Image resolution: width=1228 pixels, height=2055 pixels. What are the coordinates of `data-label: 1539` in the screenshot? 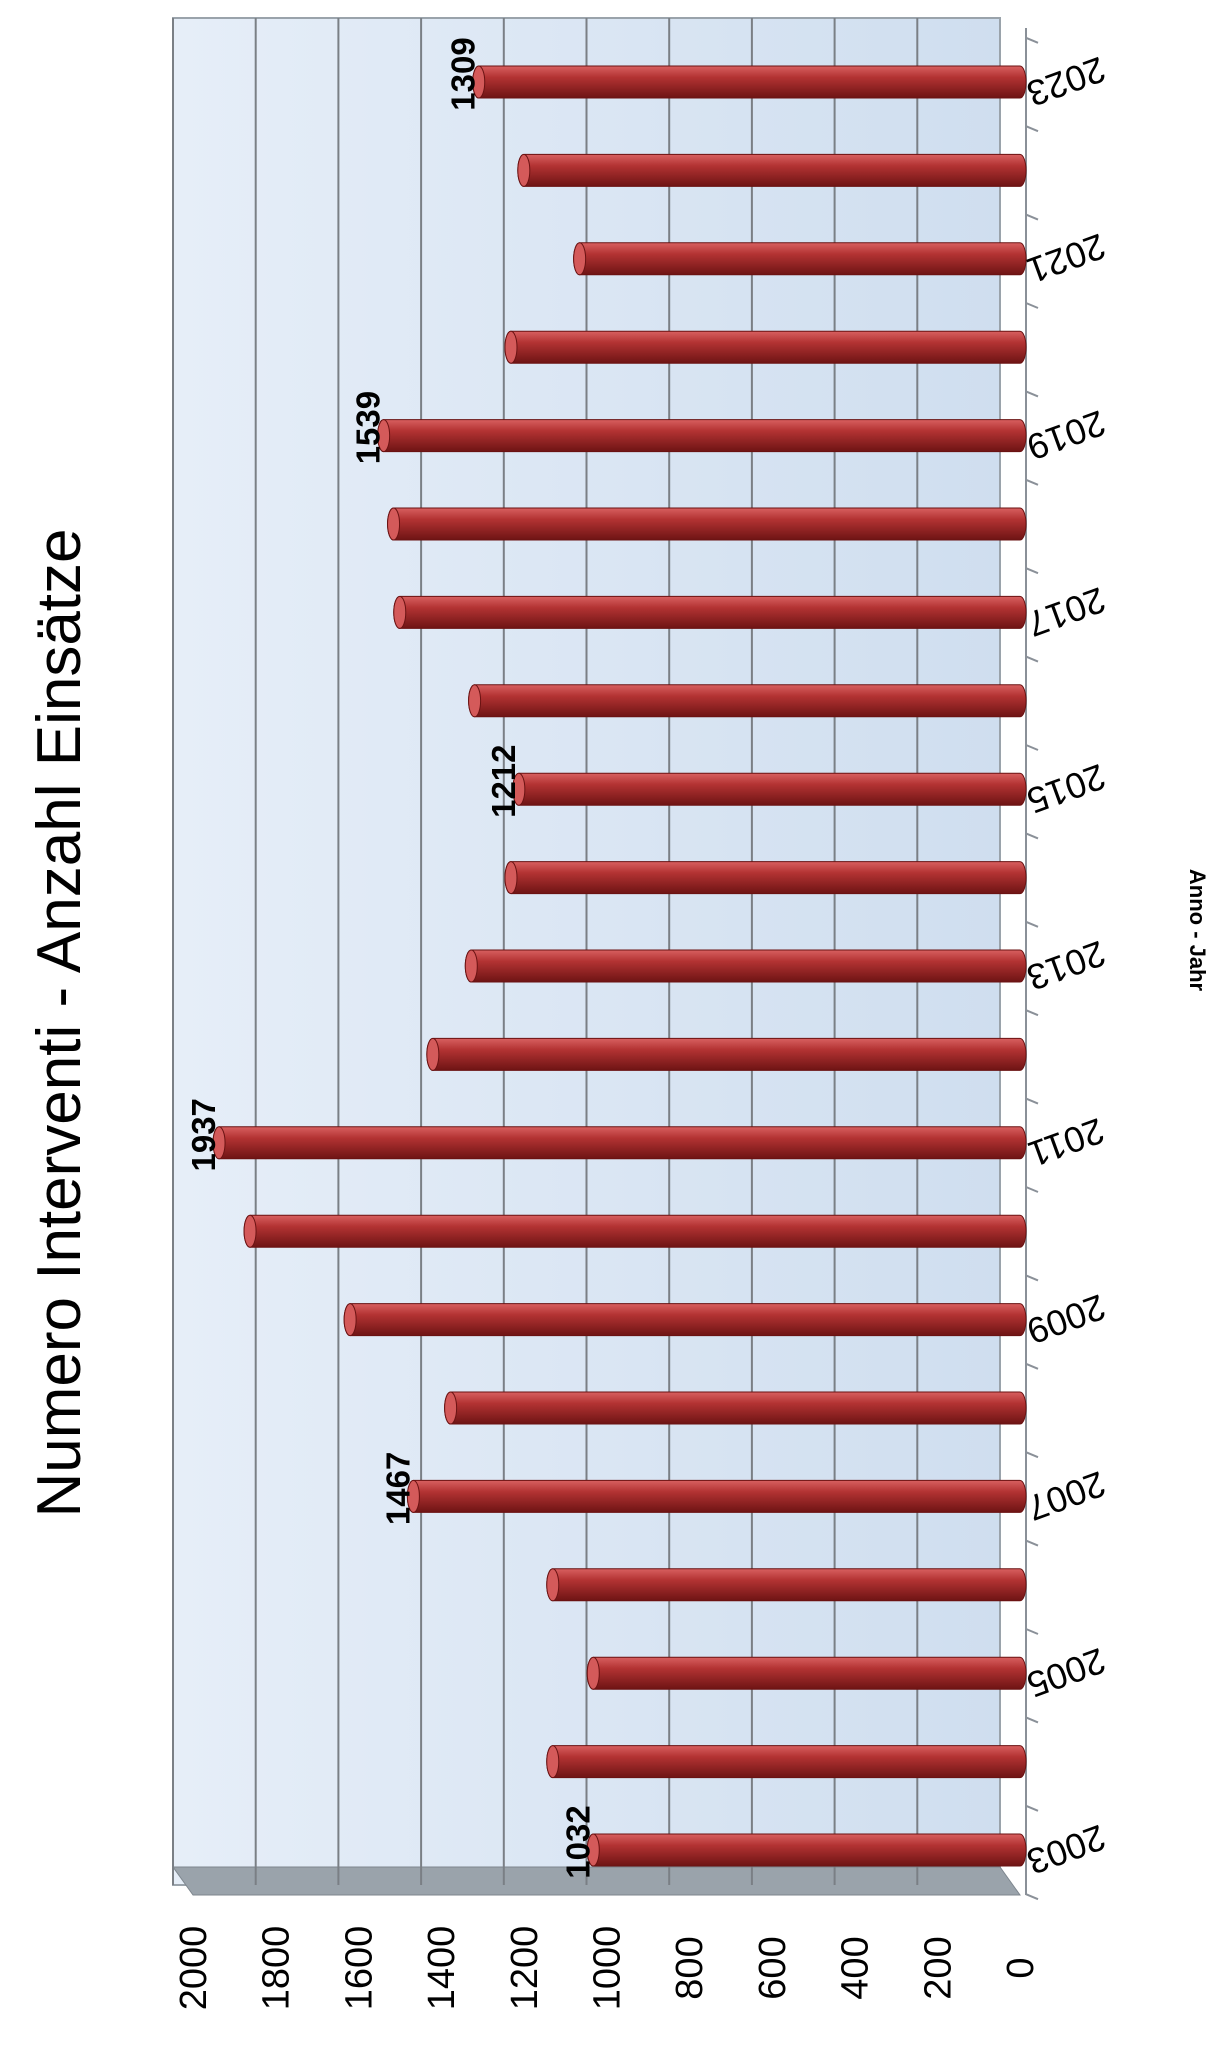 It's located at (368, 427).